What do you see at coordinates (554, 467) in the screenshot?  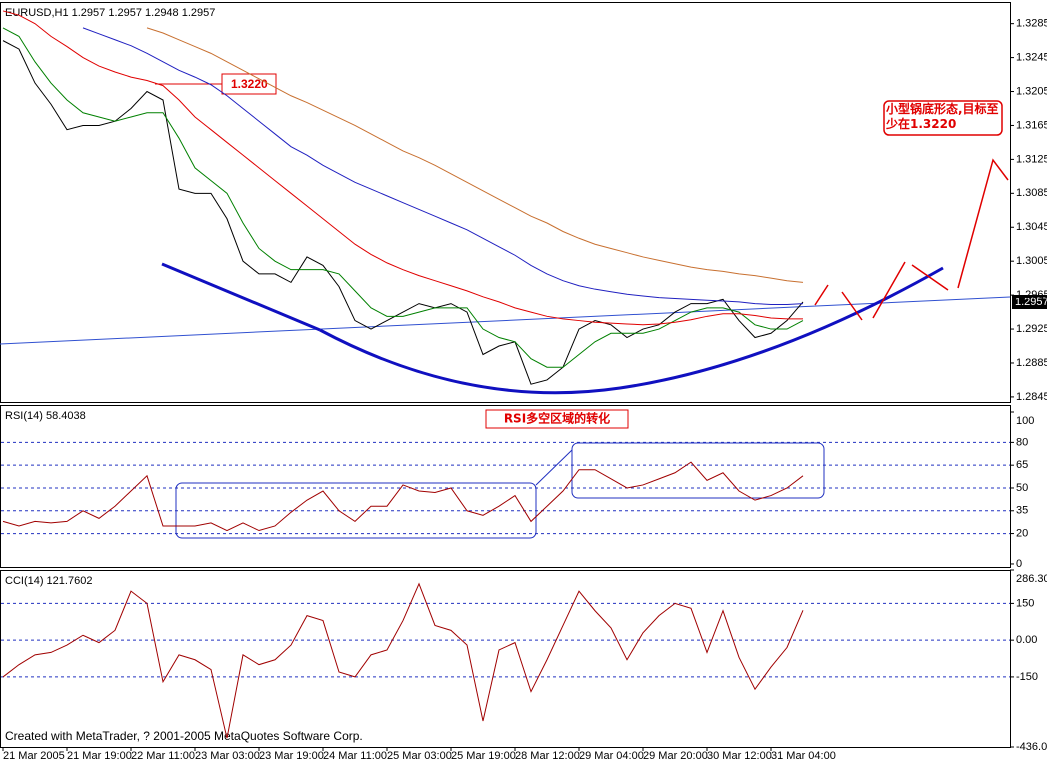 I see `rsi-connector` at bounding box center [554, 467].